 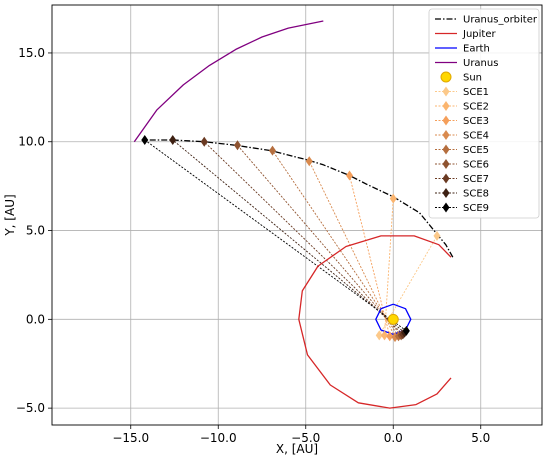 What do you see at coordinates (476, 49) in the screenshot?
I see `legend-label: Earth` at bounding box center [476, 49].